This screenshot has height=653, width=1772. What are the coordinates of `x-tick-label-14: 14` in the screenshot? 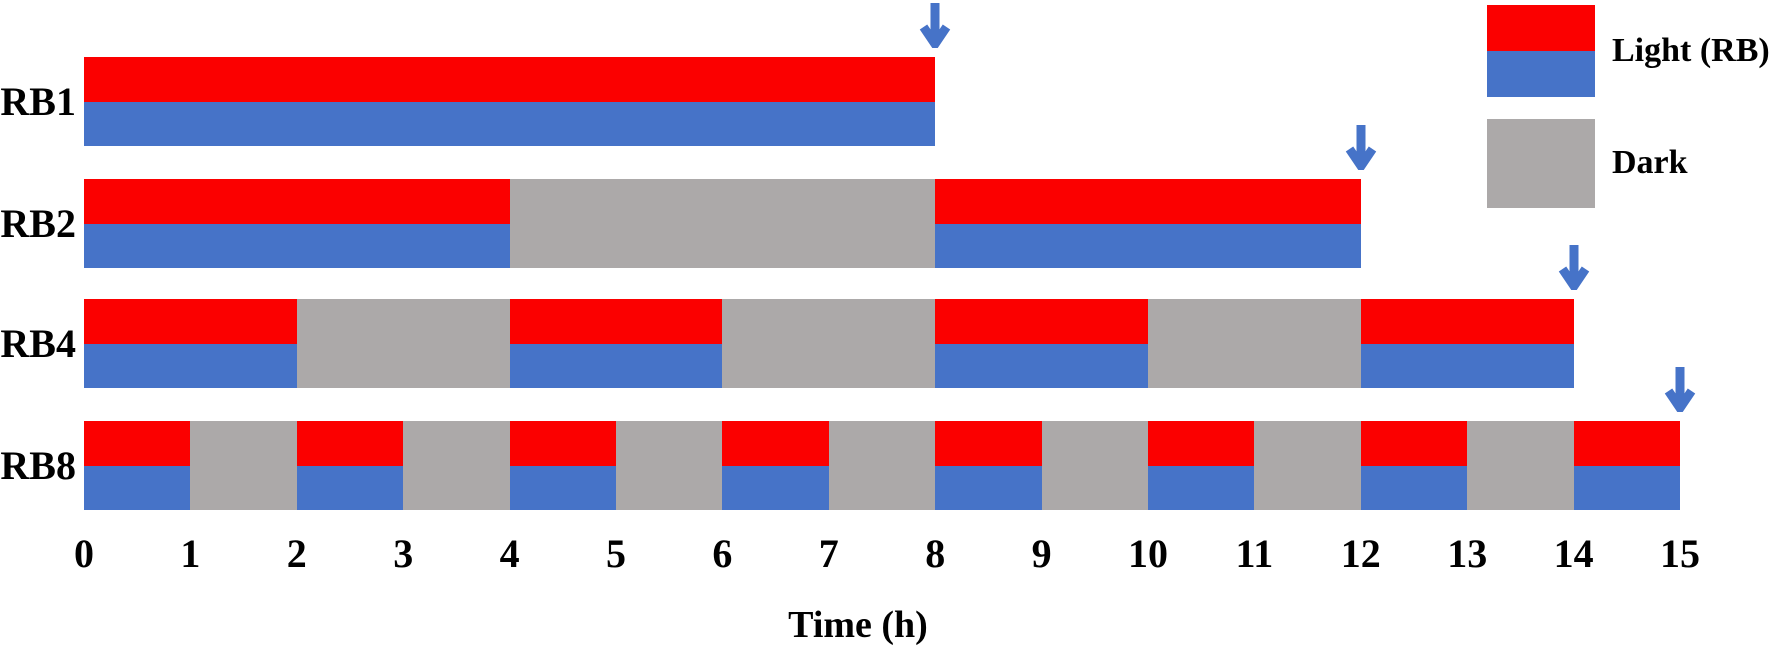 It's located at (1573, 553).